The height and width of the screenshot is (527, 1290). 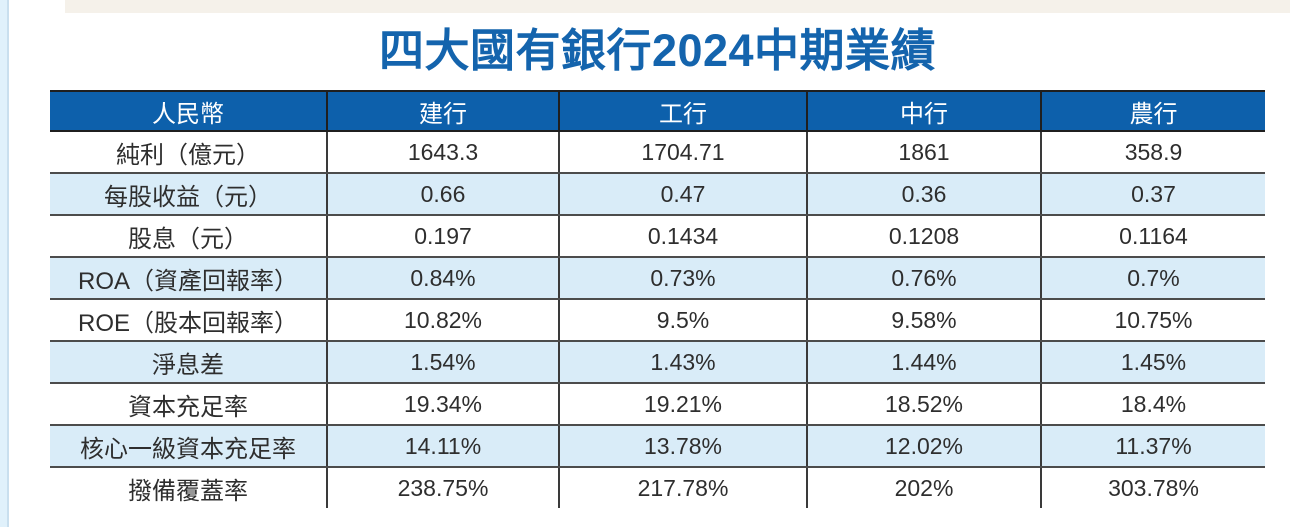 I want to click on value-cell: 1643.3, so click(x=443, y=152).